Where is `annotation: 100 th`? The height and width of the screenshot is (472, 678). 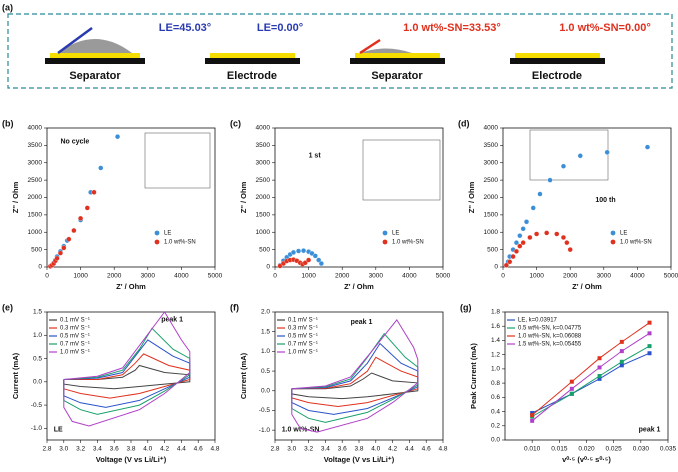
annotation: 100 th is located at coordinates (605, 200).